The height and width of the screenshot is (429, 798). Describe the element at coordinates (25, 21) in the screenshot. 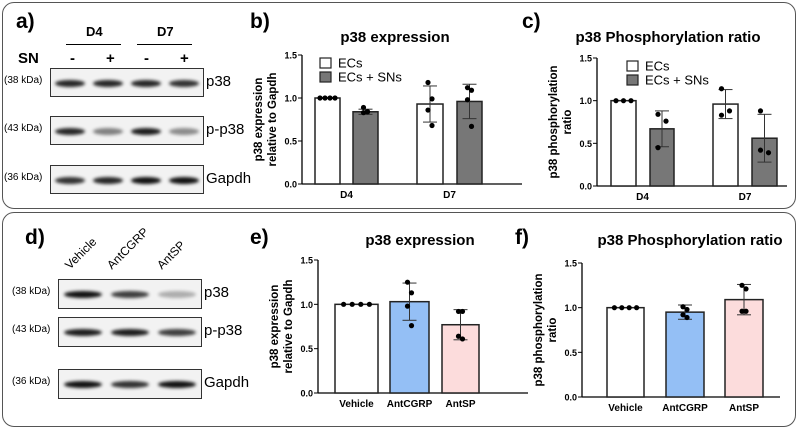

I see `panel-letter-a: a)` at that location.